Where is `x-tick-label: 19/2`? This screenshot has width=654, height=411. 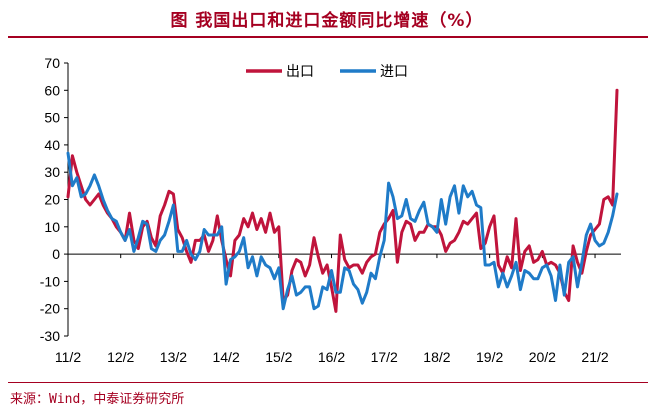
x-tick-label: 19/2 is located at coordinates (489, 357).